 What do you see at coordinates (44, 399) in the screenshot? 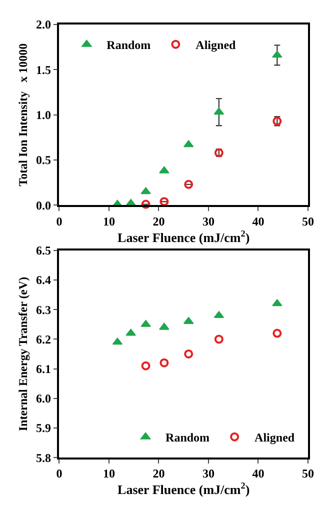
I see `y-tick-label: 6.0` at bounding box center [44, 399].